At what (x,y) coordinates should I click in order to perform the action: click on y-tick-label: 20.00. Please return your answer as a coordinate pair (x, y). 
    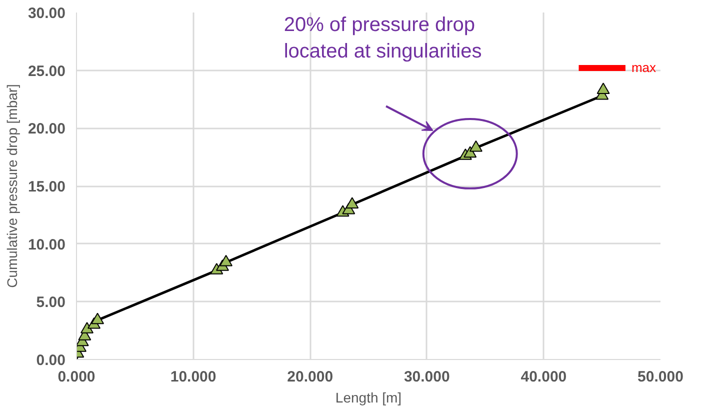
    Looking at the image, I should click on (47, 129).